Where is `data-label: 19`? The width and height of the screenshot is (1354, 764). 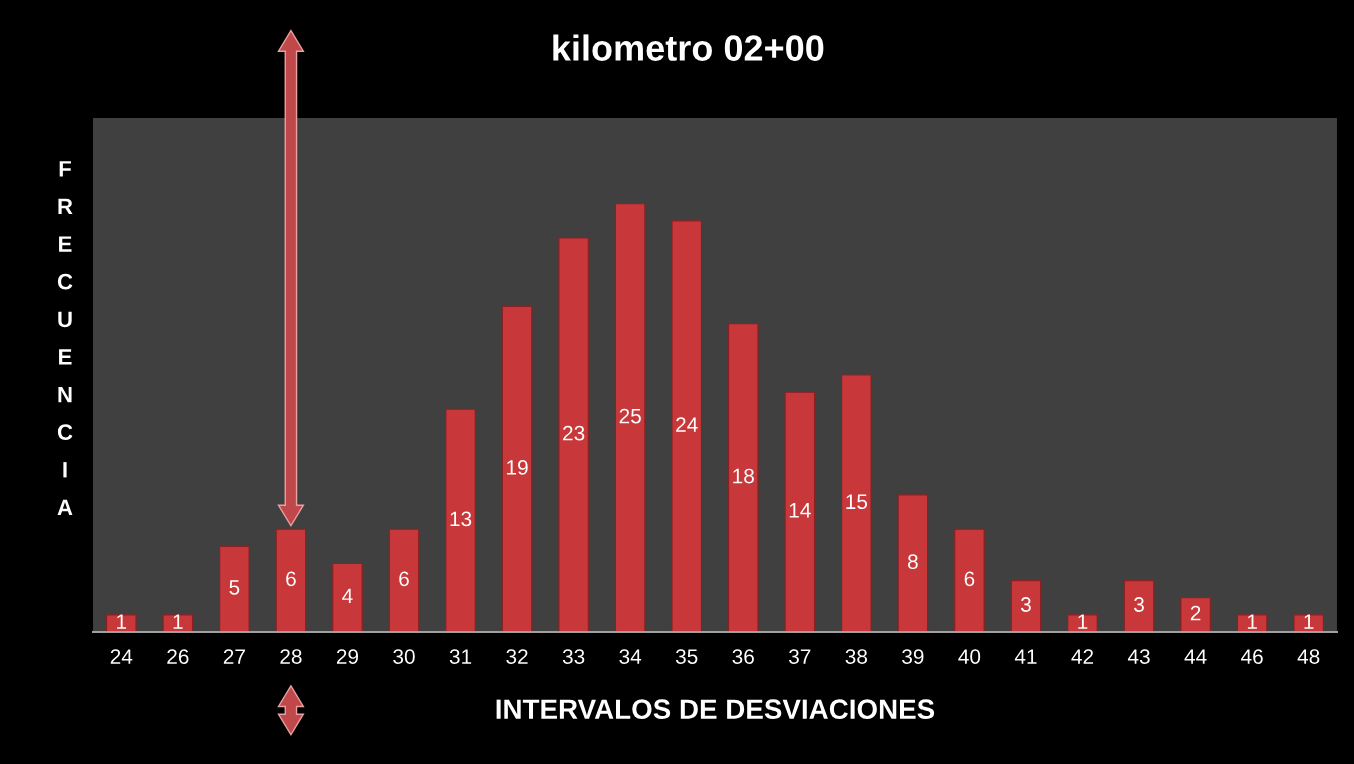
data-label: 19 is located at coordinates (517, 467).